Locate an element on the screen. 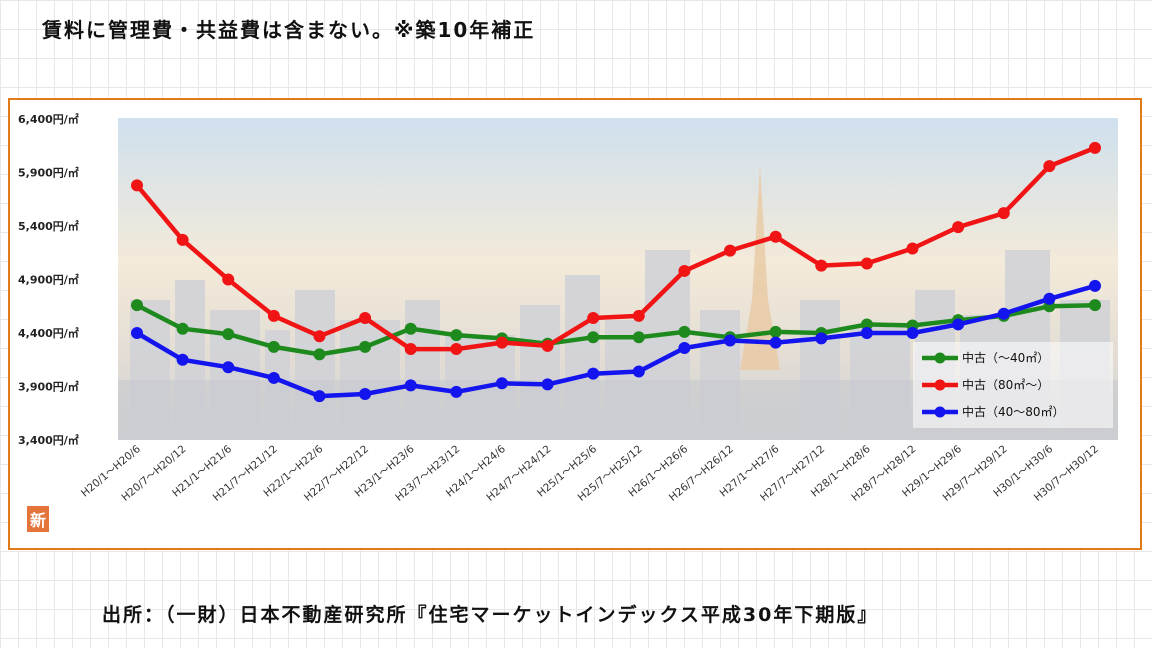 This screenshot has height=648, width=1152. y-tick-label: 3,400円/㎡ is located at coordinates (48, 440).